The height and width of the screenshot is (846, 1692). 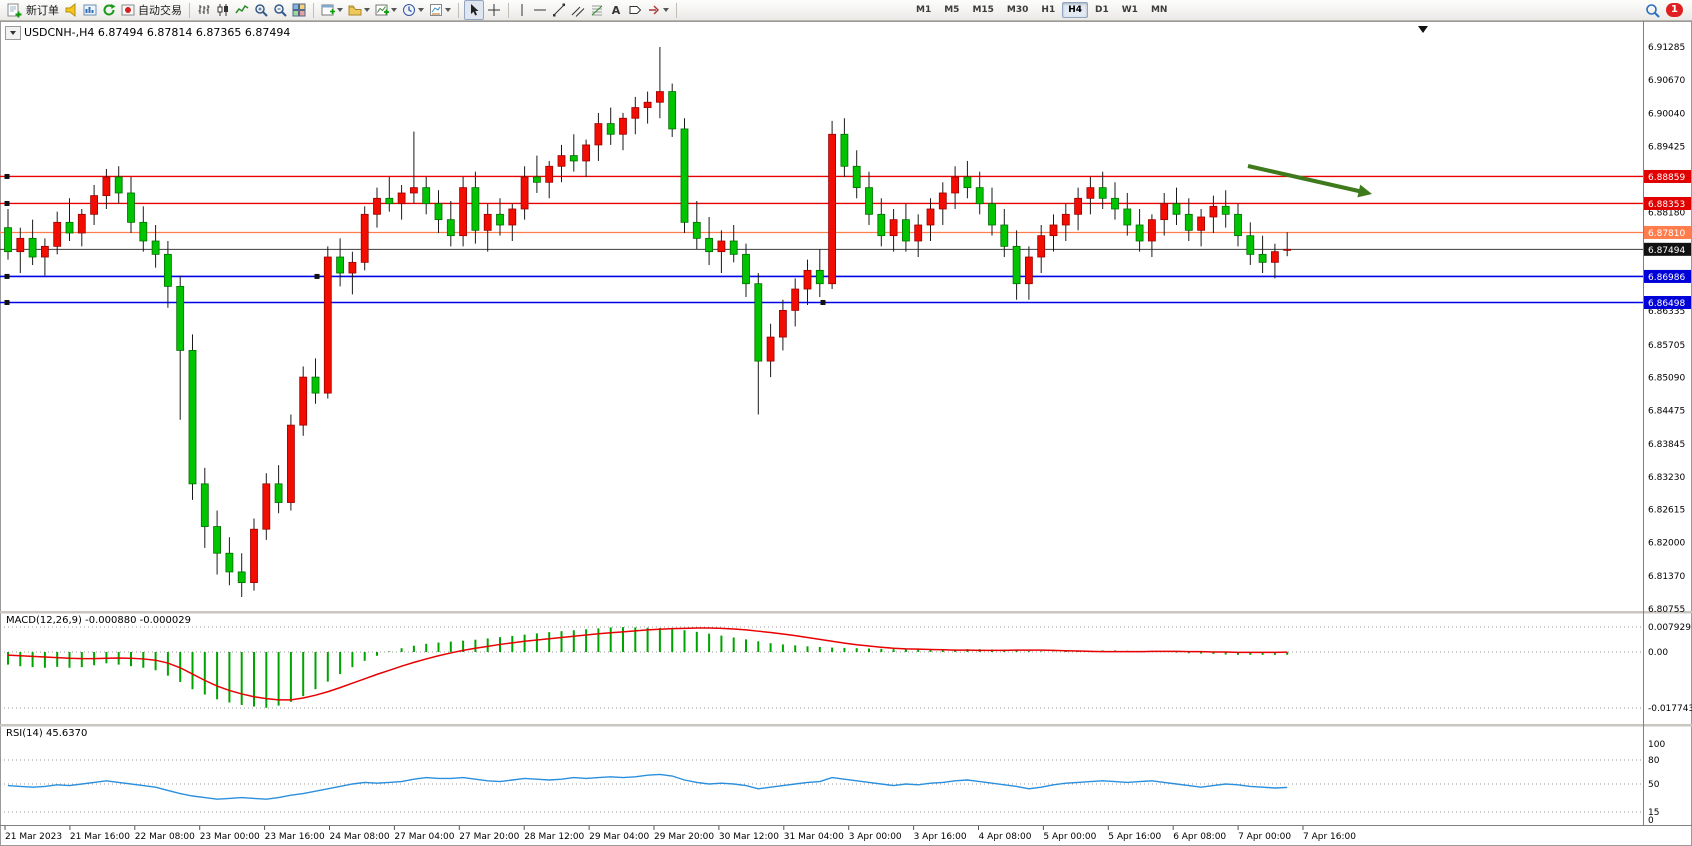 I want to click on main-toolbar: 新订单 自动交易, so click(x=846, y=10).